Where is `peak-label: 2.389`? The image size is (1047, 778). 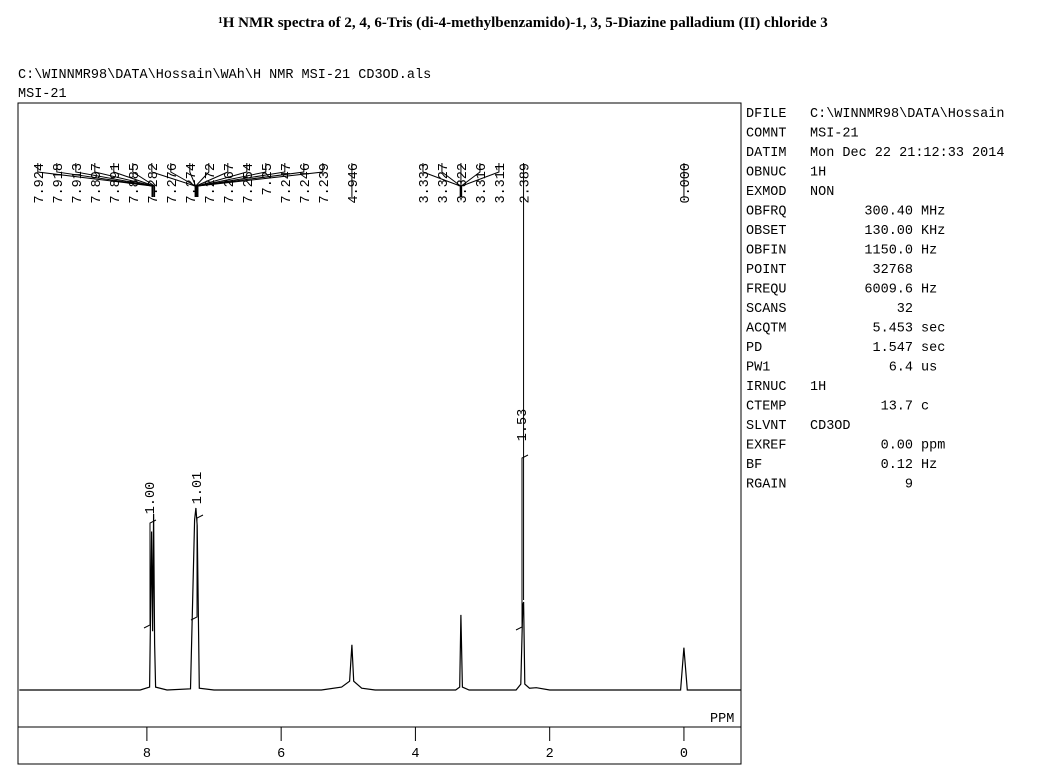 peak-label: 2.389 is located at coordinates (526, 183).